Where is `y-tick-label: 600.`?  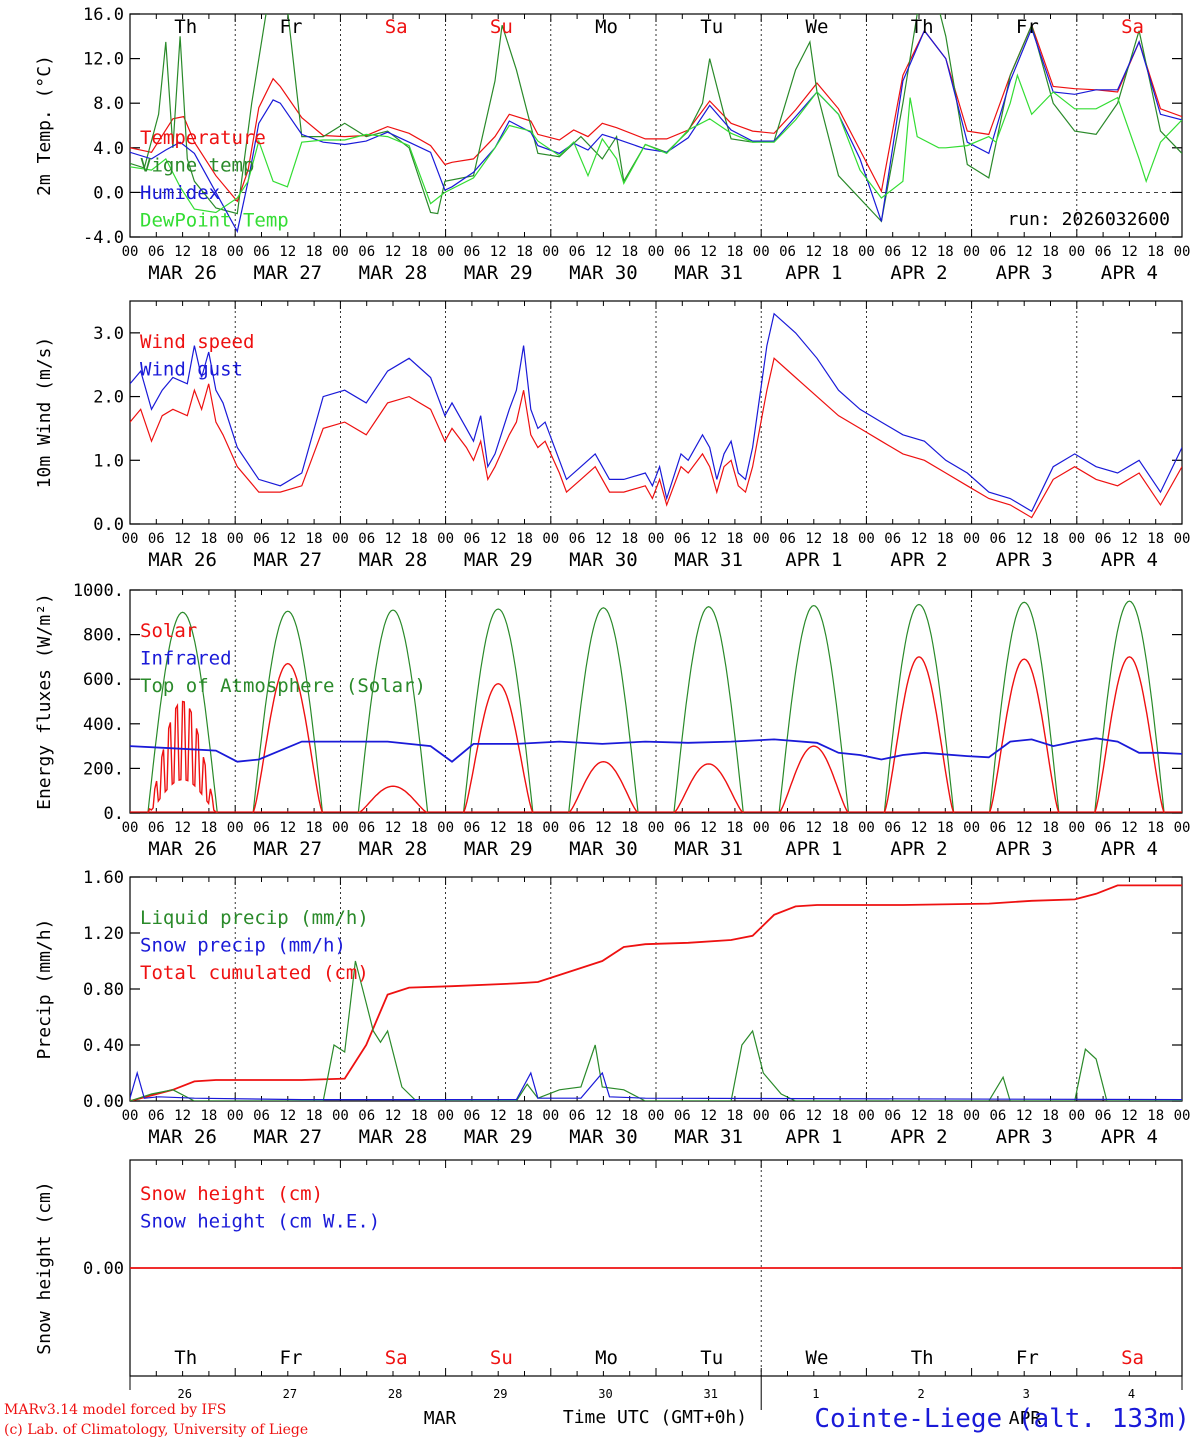
y-tick-label: 600. is located at coordinates (103, 680).